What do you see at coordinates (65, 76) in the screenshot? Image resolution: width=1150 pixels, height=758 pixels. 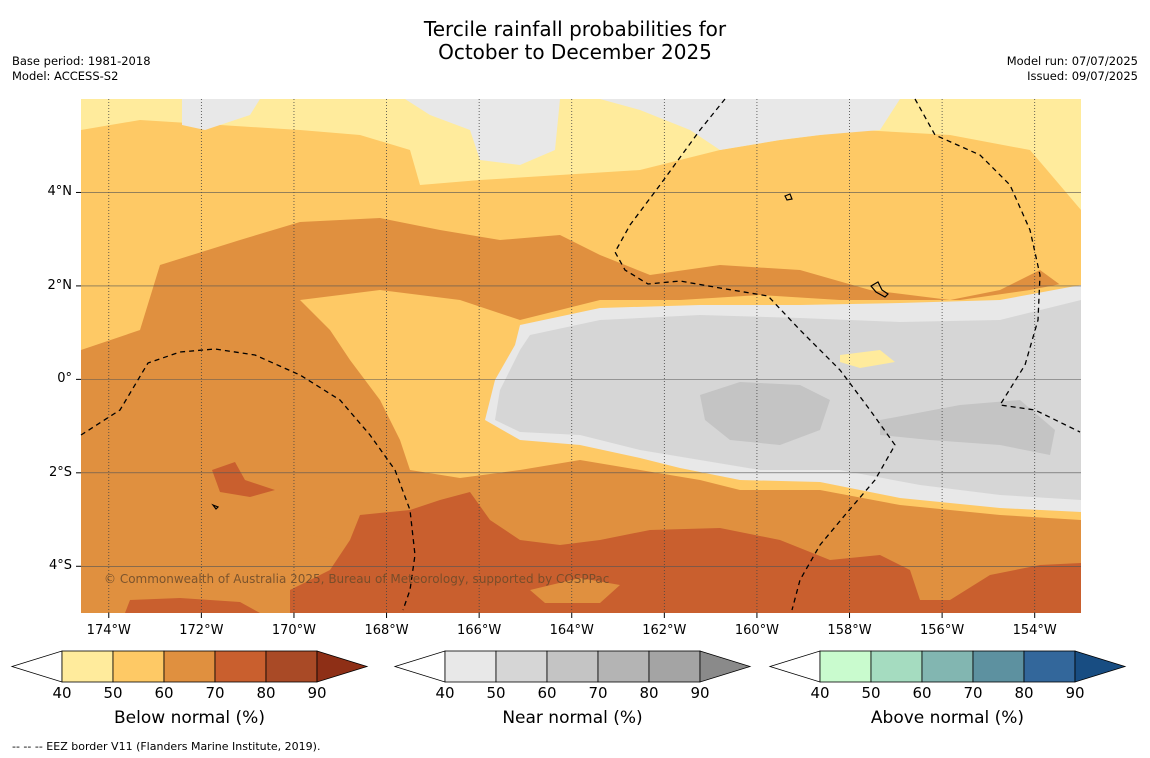 I see `model-name: Model: ACCESS-S2` at bounding box center [65, 76].